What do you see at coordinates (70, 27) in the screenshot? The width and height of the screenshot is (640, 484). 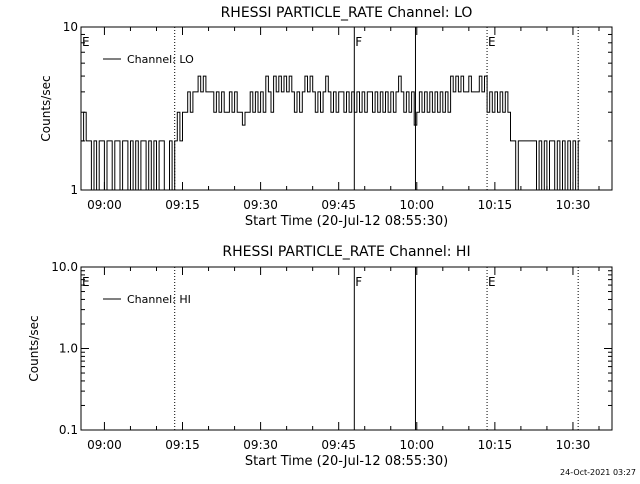 I see `y-tick-label: 10` at bounding box center [70, 27].